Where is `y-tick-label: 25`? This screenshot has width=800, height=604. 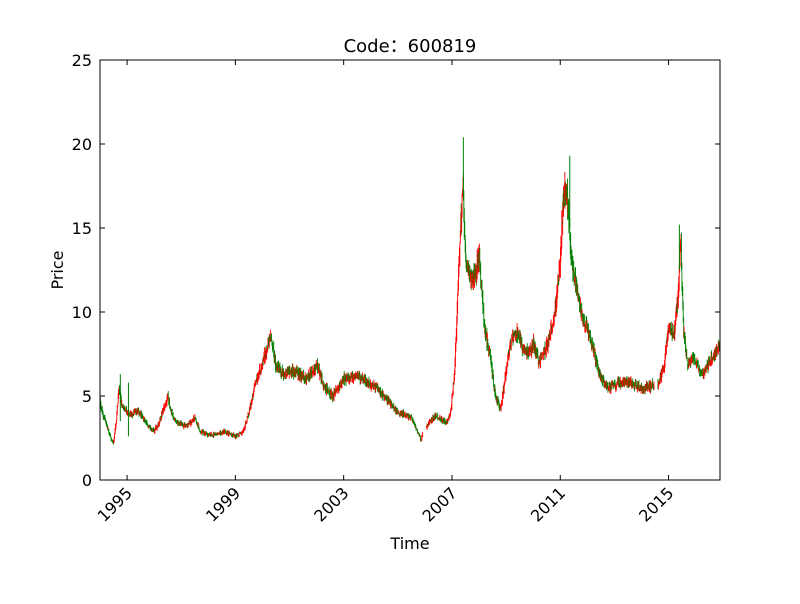 y-tick-label: 25 is located at coordinates (82, 60).